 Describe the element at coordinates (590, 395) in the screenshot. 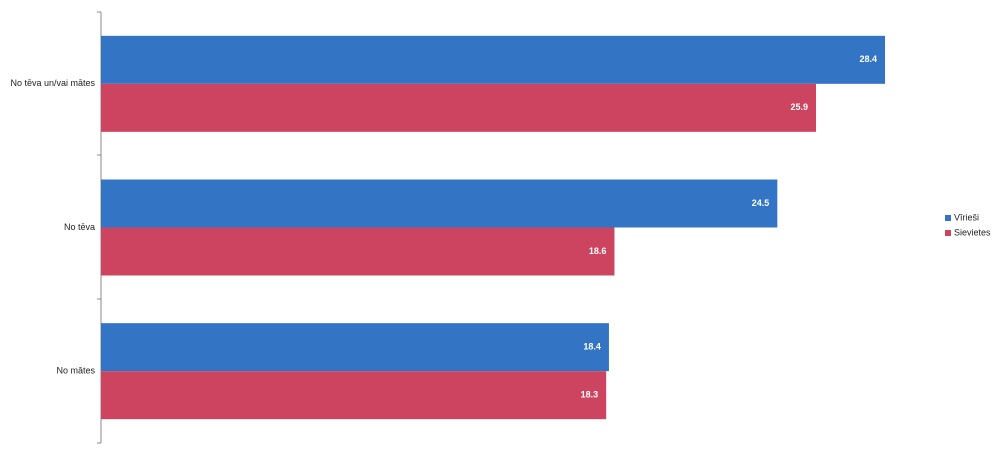

I see `value-label: 18.3` at that location.